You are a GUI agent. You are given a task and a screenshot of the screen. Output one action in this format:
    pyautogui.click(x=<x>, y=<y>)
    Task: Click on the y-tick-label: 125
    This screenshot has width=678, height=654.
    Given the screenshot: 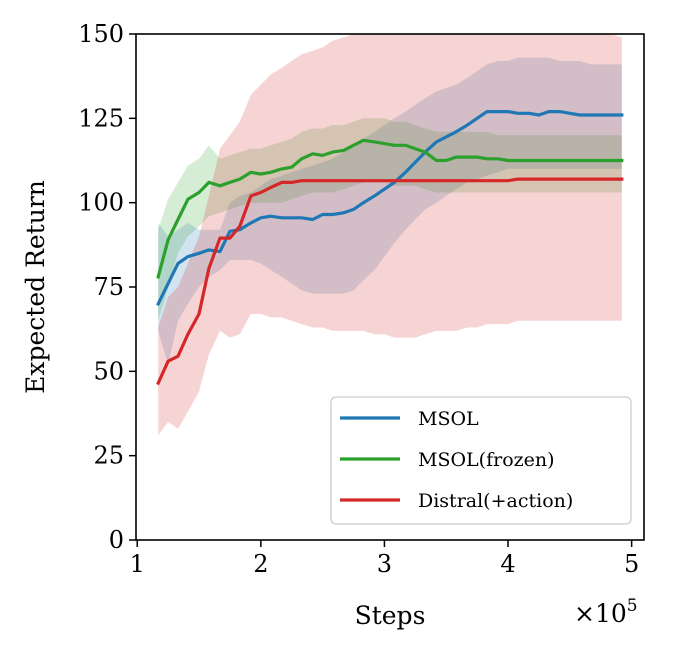 What is the action you would take?
    pyautogui.click(x=101, y=118)
    